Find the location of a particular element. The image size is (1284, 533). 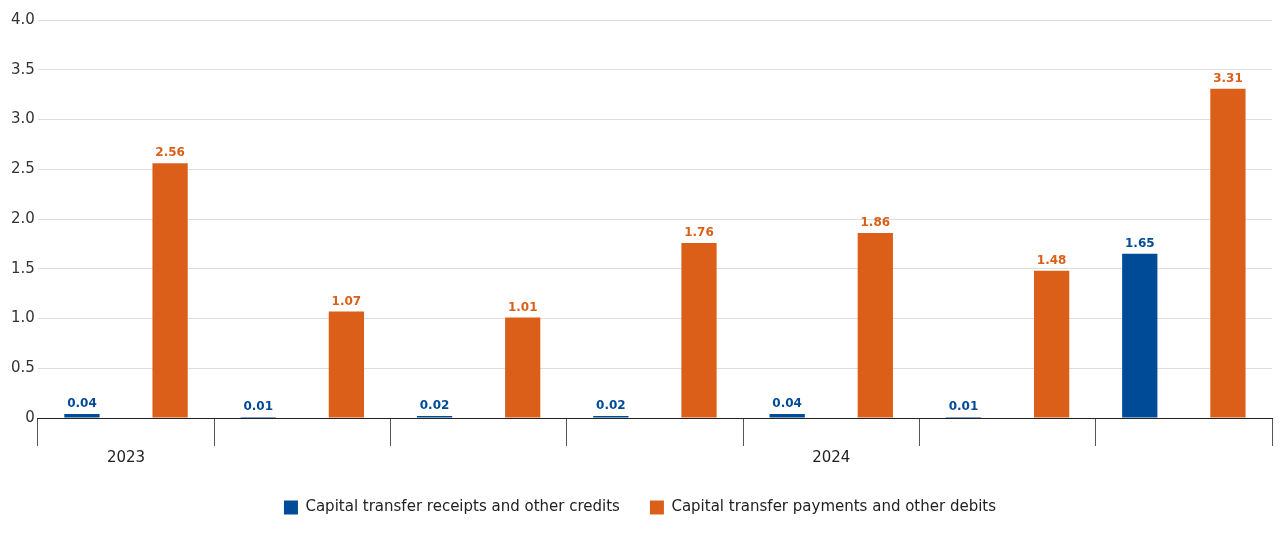

data-label: 1.86 is located at coordinates (875, 222).